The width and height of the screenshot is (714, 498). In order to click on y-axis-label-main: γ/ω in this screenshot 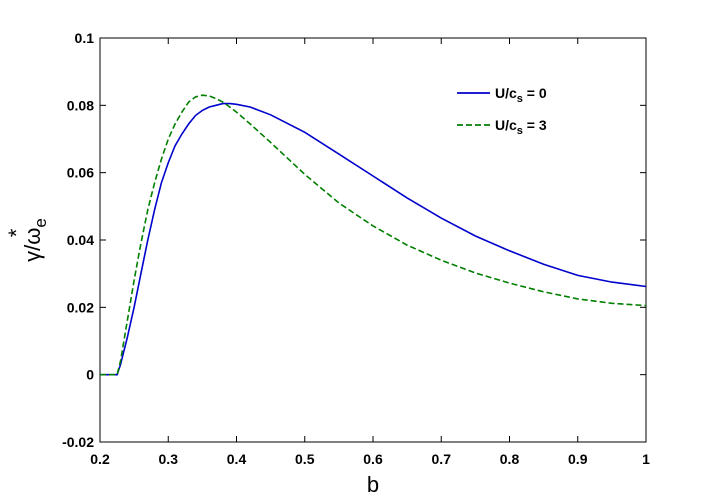, I will do `click(32, 245)`.